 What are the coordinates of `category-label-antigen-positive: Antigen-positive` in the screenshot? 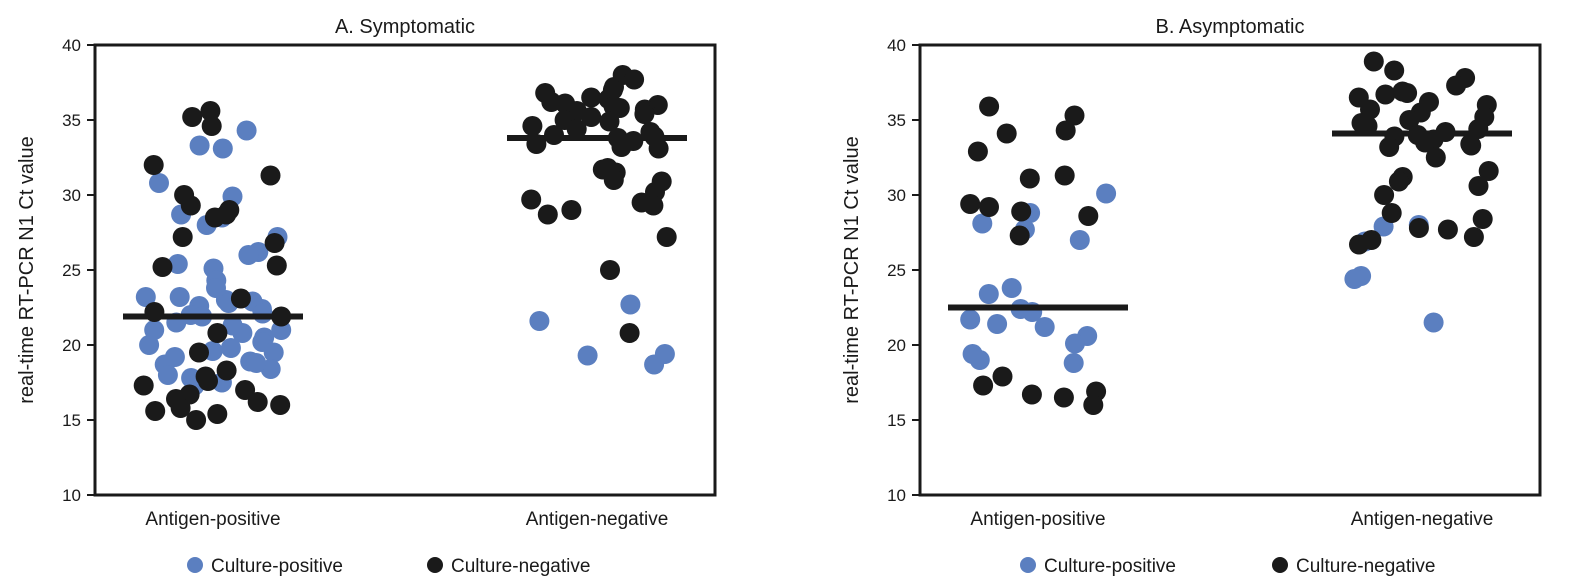 It's located at (212, 519).